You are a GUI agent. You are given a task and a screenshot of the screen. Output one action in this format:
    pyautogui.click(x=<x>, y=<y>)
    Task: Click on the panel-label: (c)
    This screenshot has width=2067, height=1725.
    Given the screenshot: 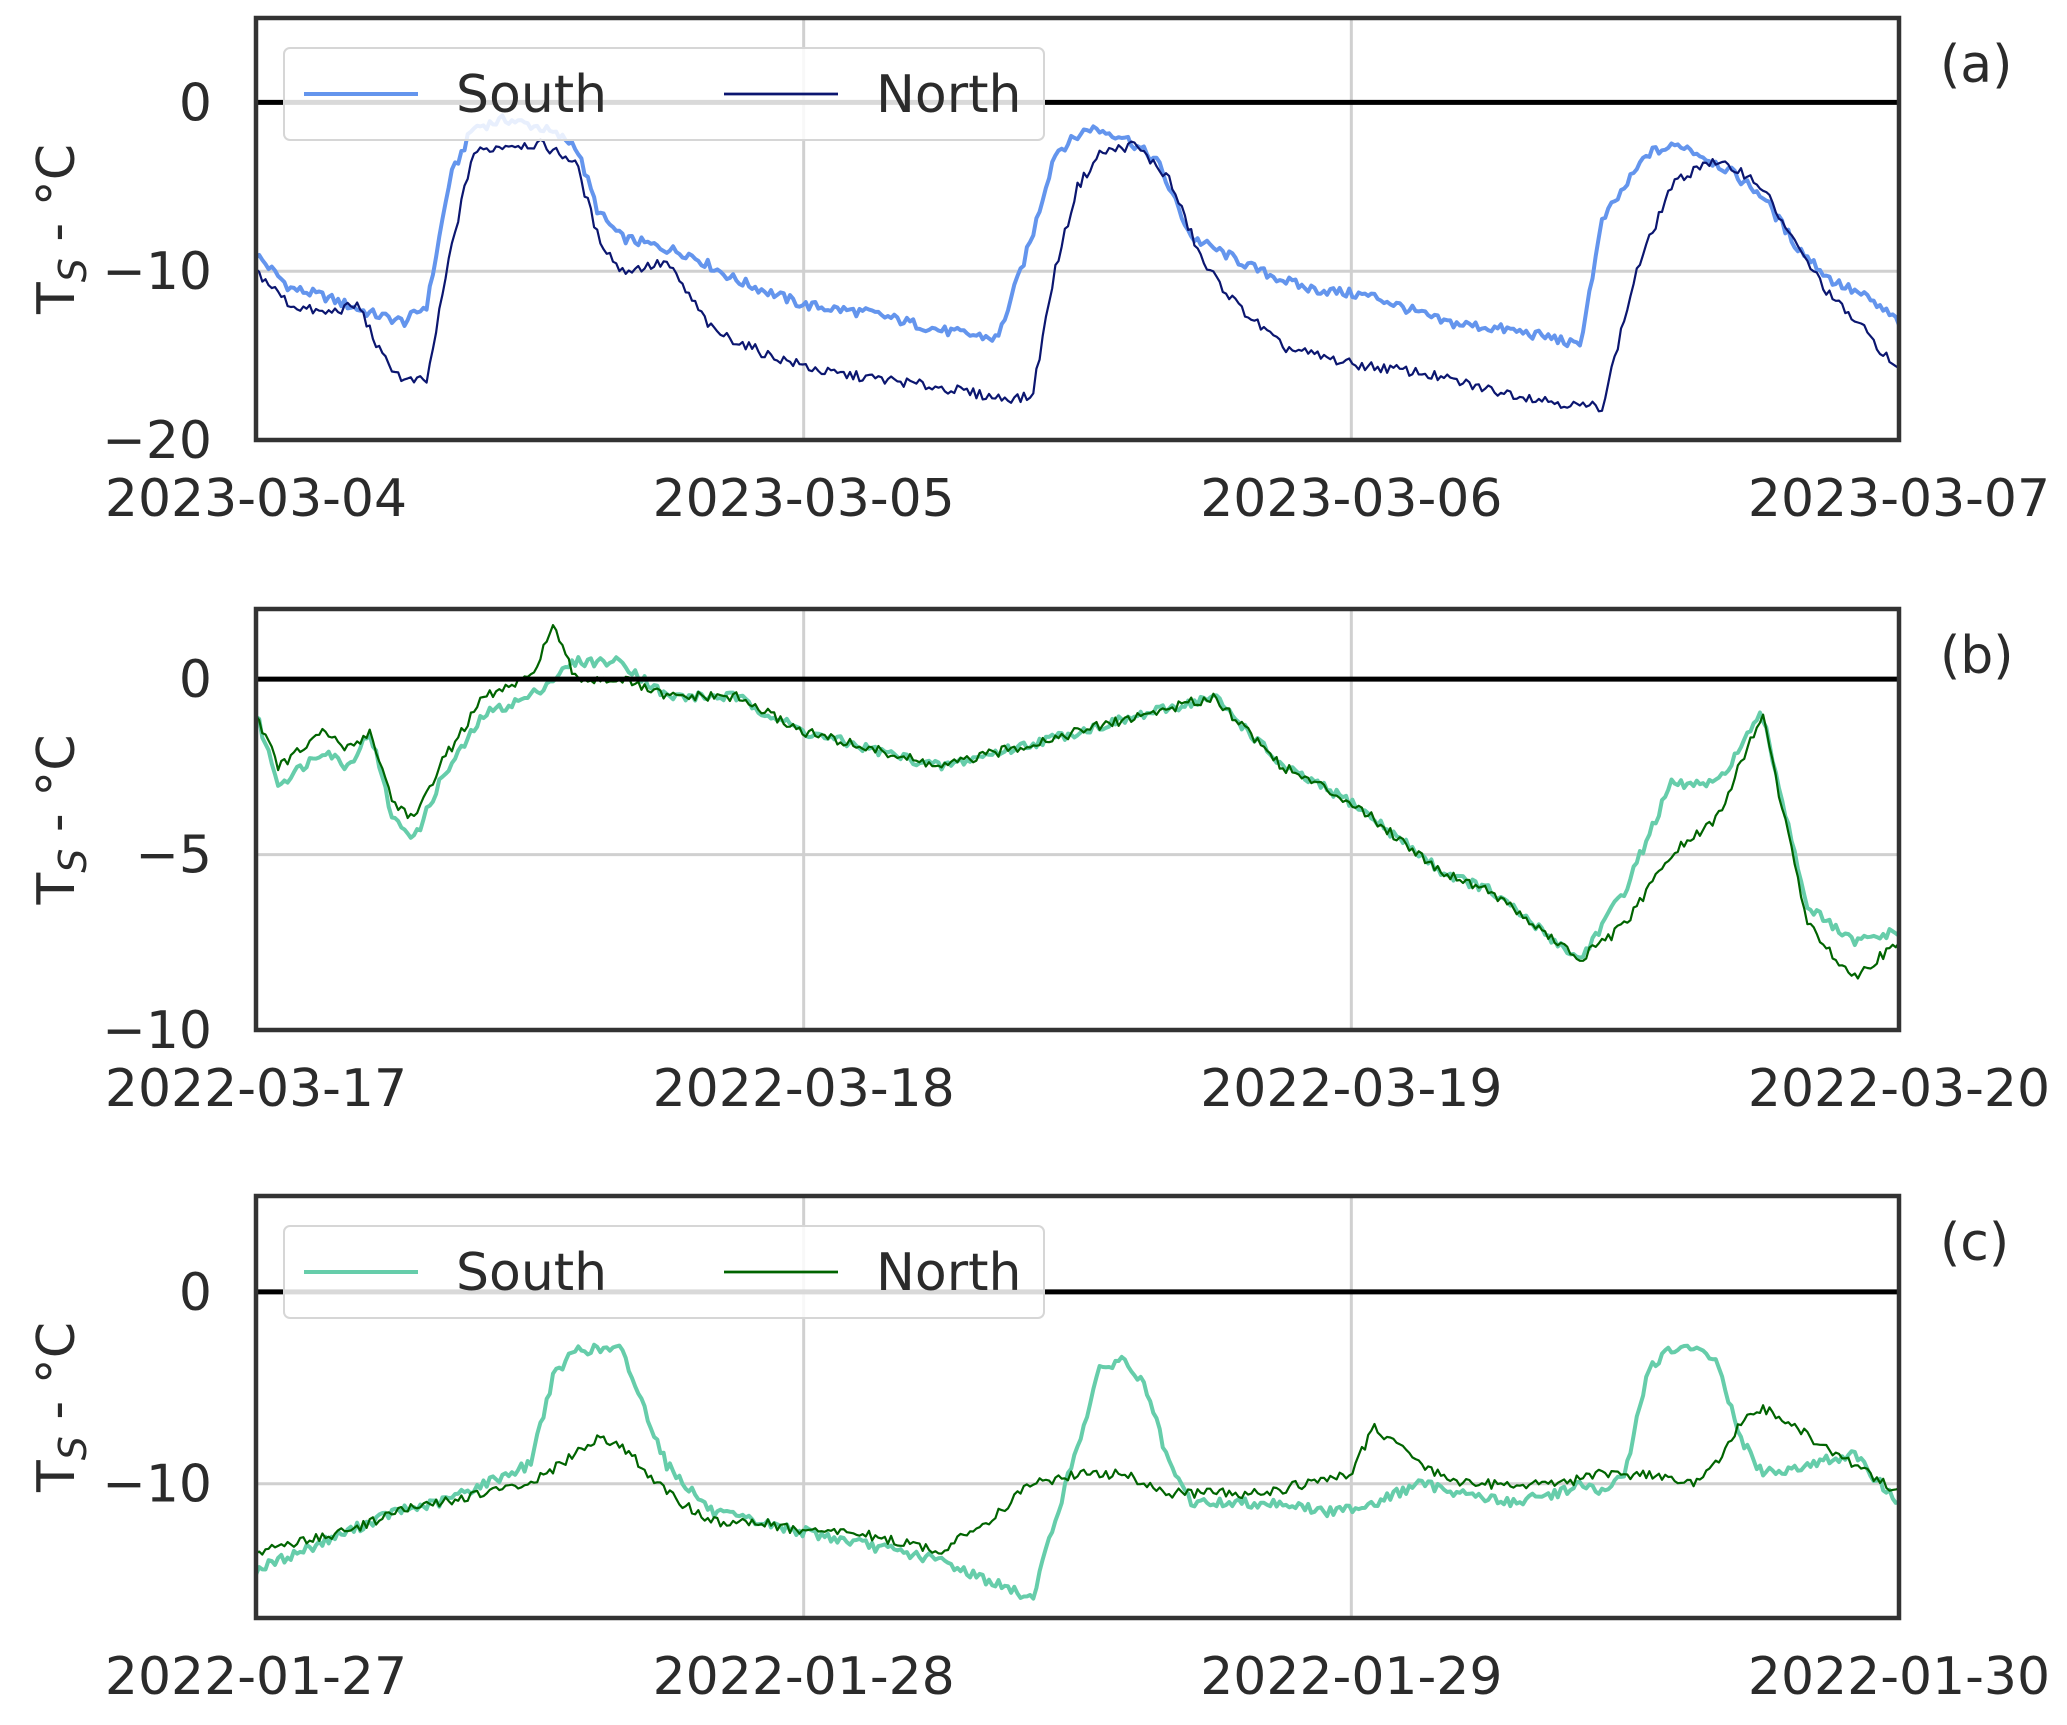 What is the action you would take?
    pyautogui.click(x=1974, y=1243)
    